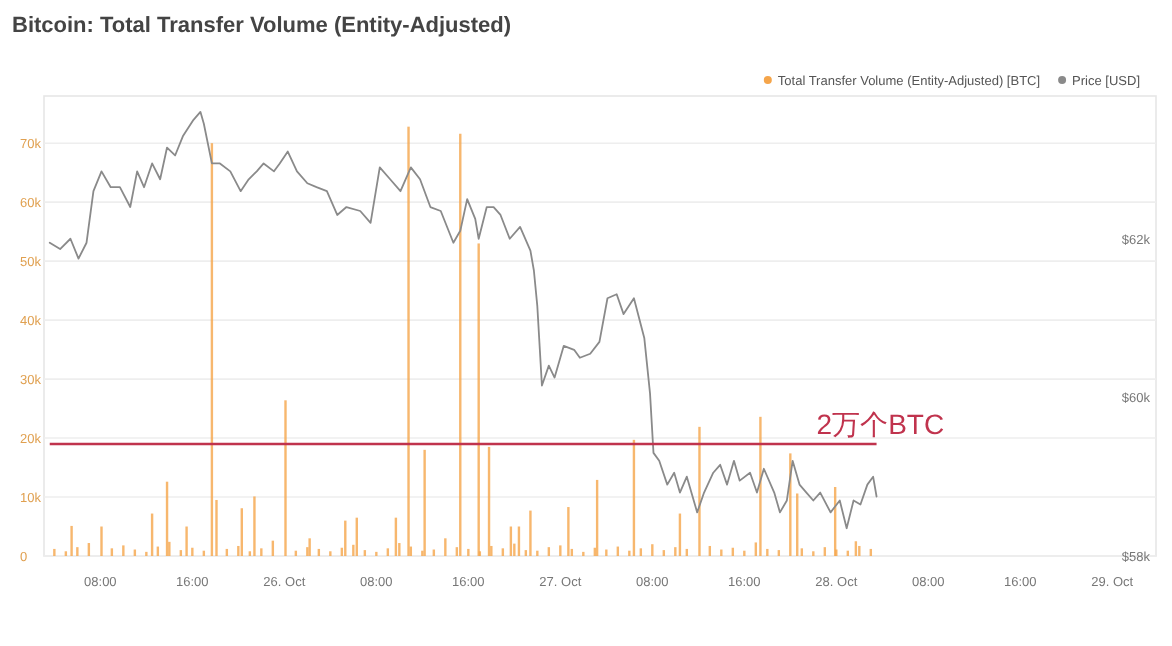 The width and height of the screenshot is (1172, 646). What do you see at coordinates (880, 423) in the screenshot?
I see `ref-line-label: 2万个BTC` at bounding box center [880, 423].